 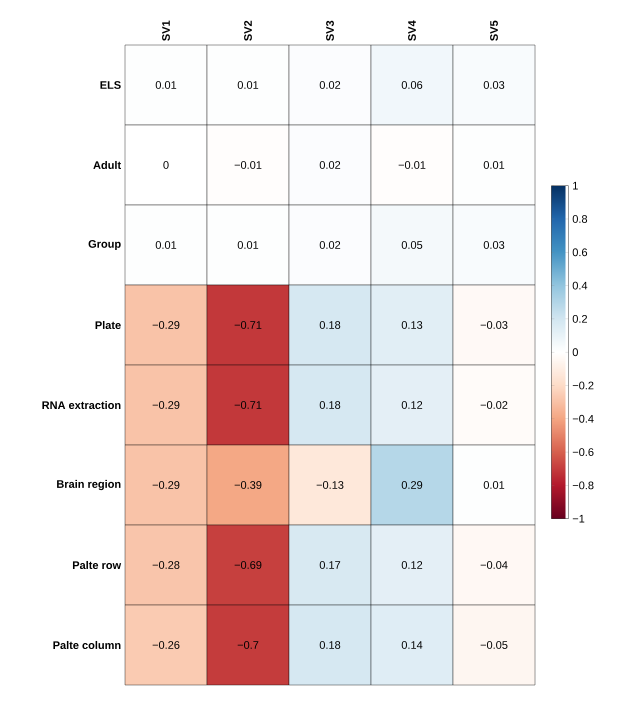 What do you see at coordinates (248, 565) in the screenshot?
I see `data-label: −0.69` at bounding box center [248, 565].